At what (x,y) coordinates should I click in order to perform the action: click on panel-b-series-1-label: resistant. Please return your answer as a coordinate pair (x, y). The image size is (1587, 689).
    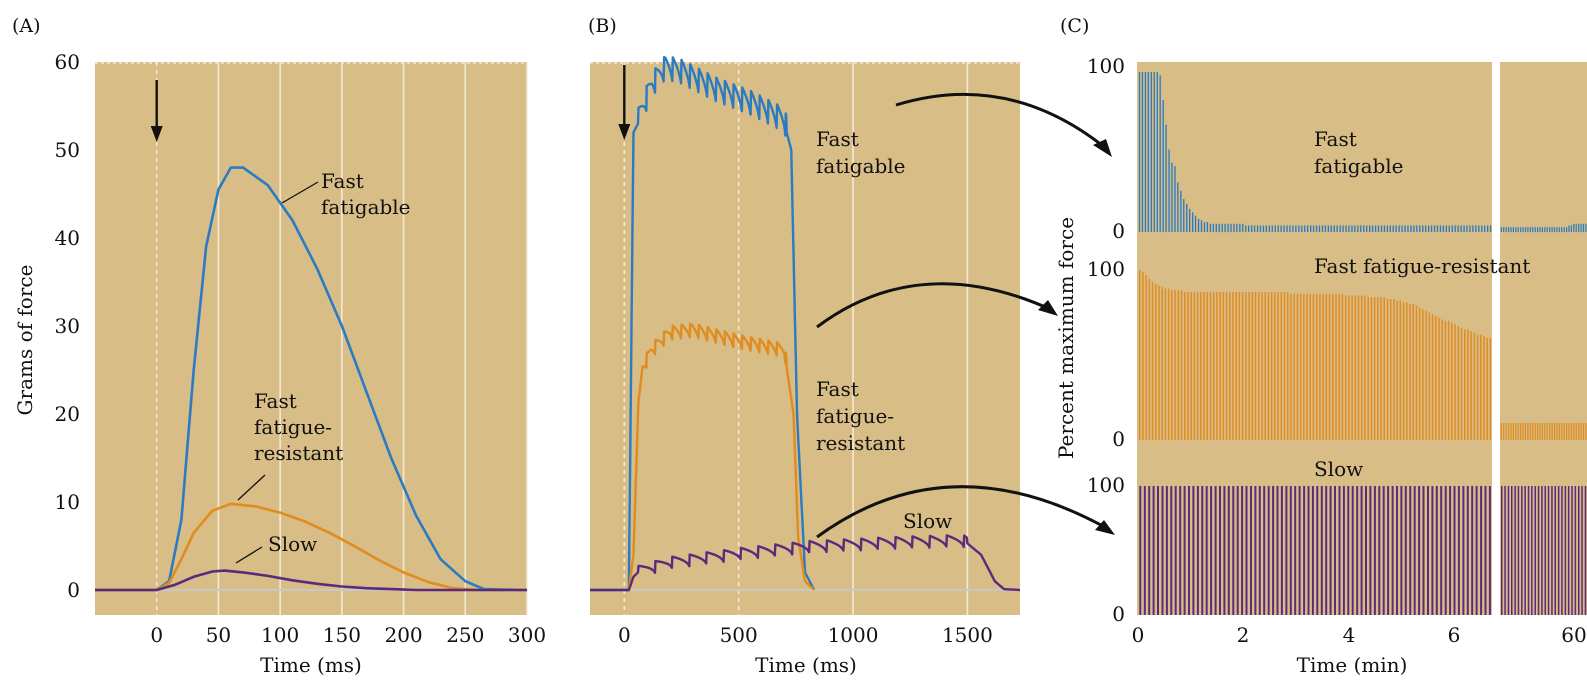
    Looking at the image, I should click on (860, 443).